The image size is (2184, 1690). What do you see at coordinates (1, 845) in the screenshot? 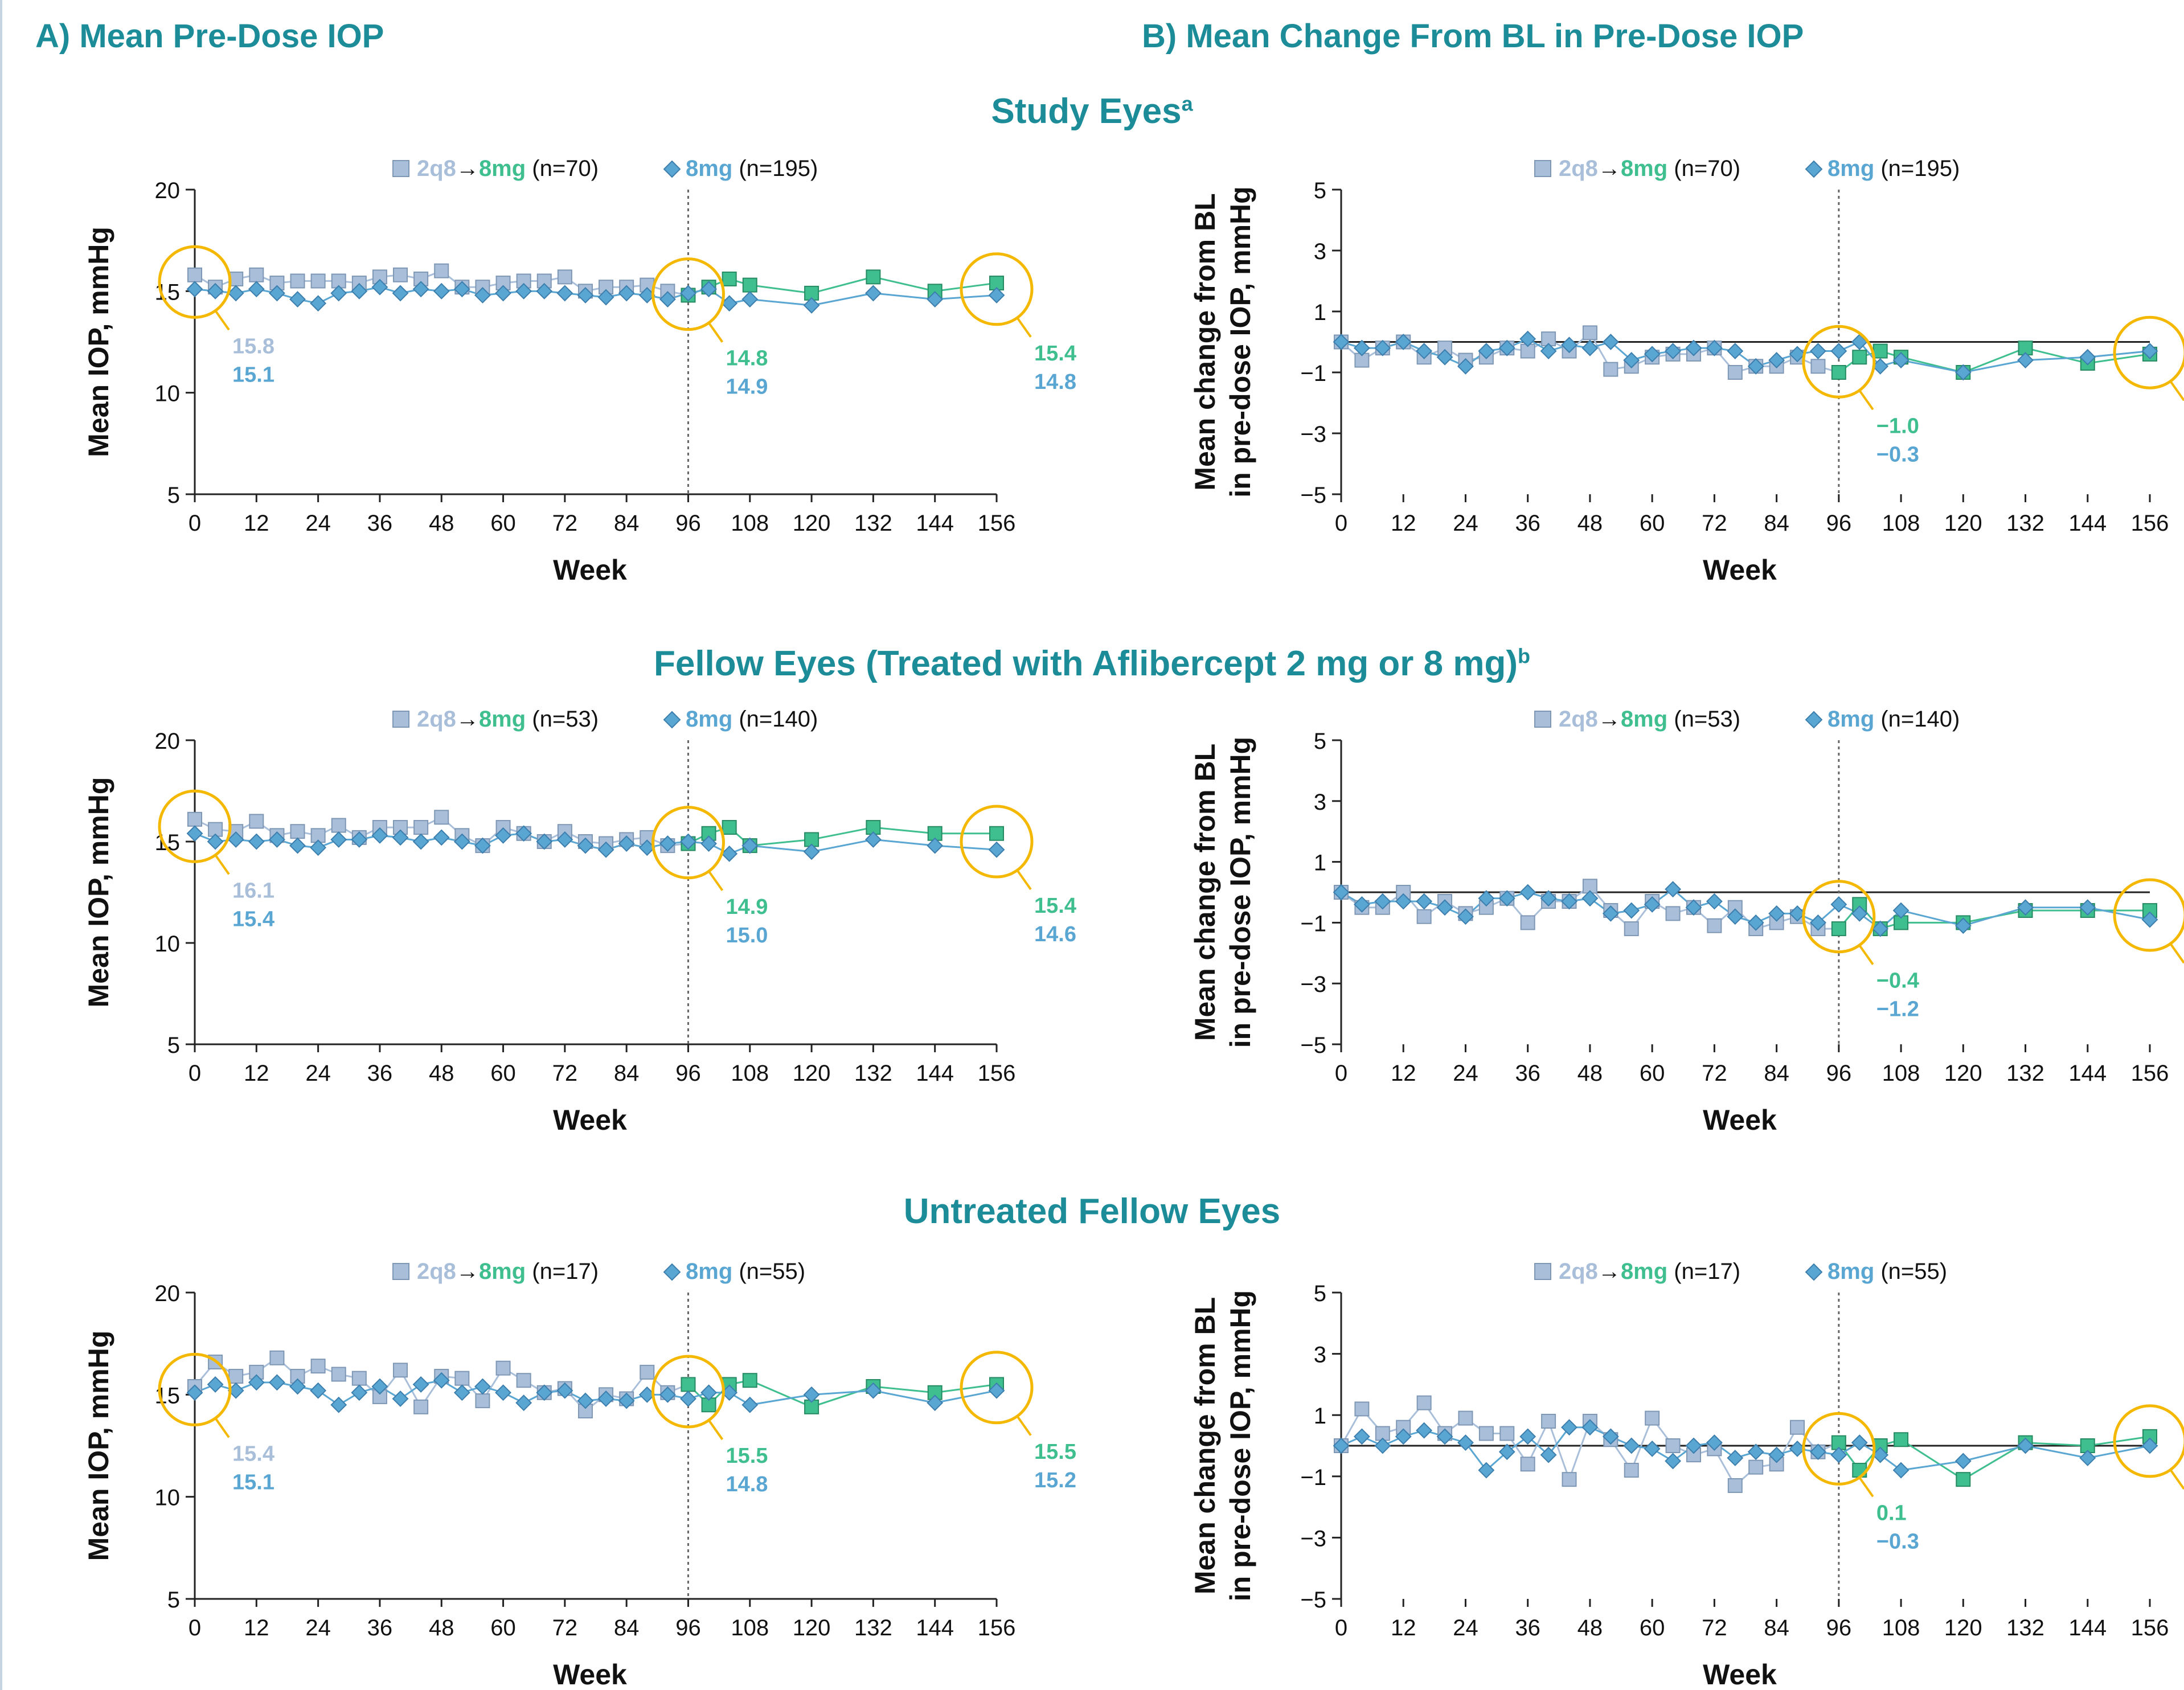
I see `left-border` at bounding box center [1, 845].